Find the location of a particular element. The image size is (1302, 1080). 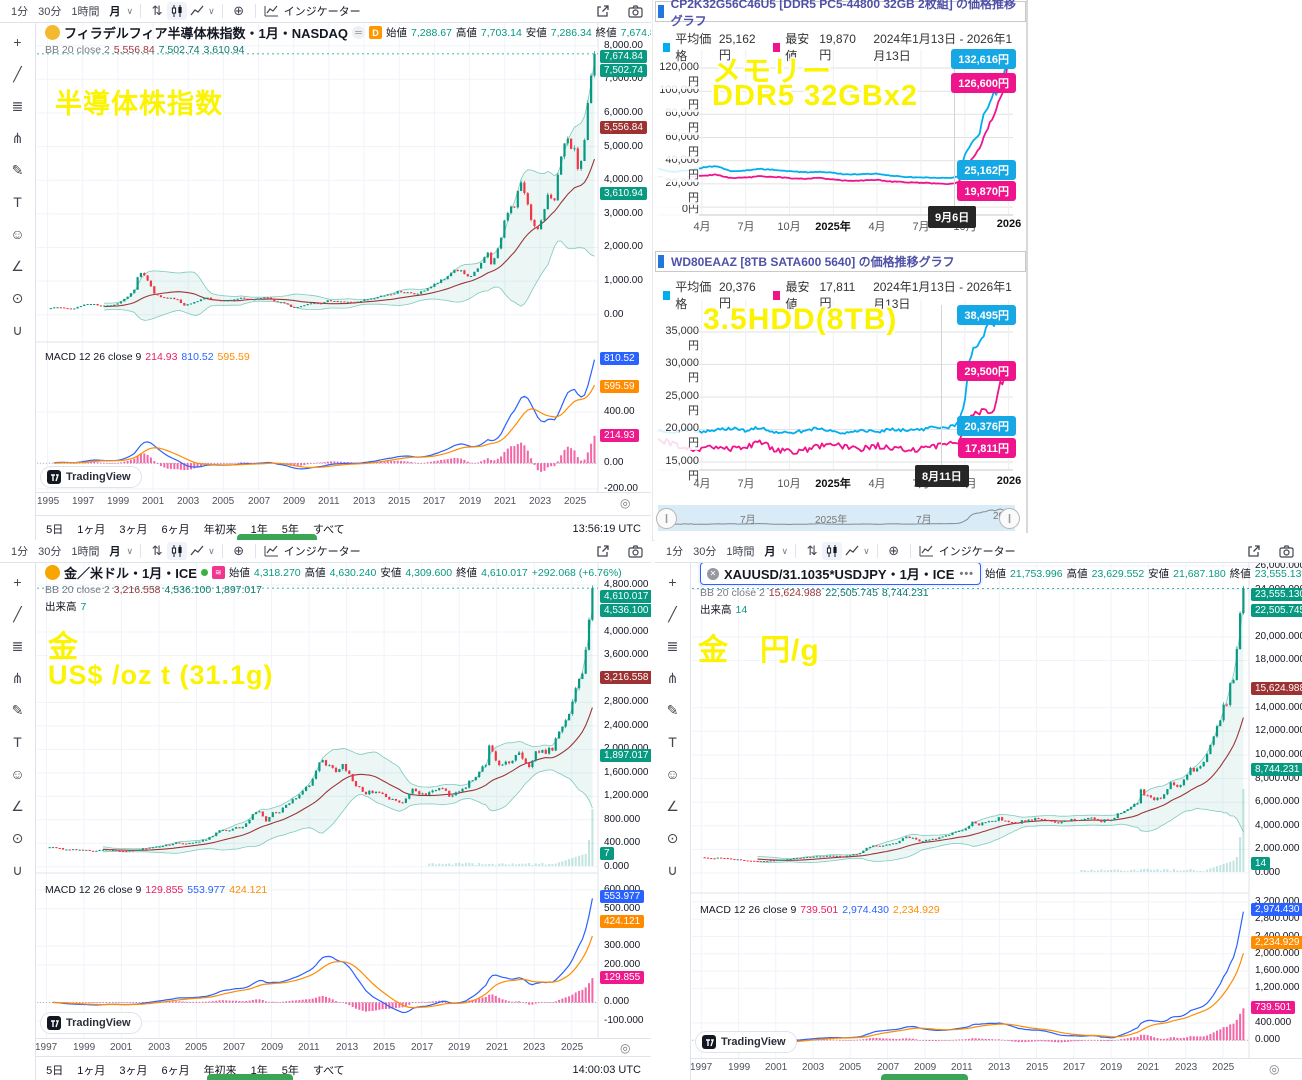

candlestick-style-icon is located at coordinates (177, 551).